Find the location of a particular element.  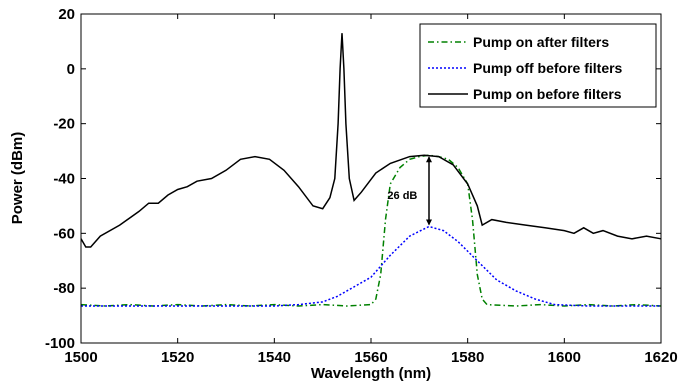

x-tick-label-1: 1520 is located at coordinates (177, 357).